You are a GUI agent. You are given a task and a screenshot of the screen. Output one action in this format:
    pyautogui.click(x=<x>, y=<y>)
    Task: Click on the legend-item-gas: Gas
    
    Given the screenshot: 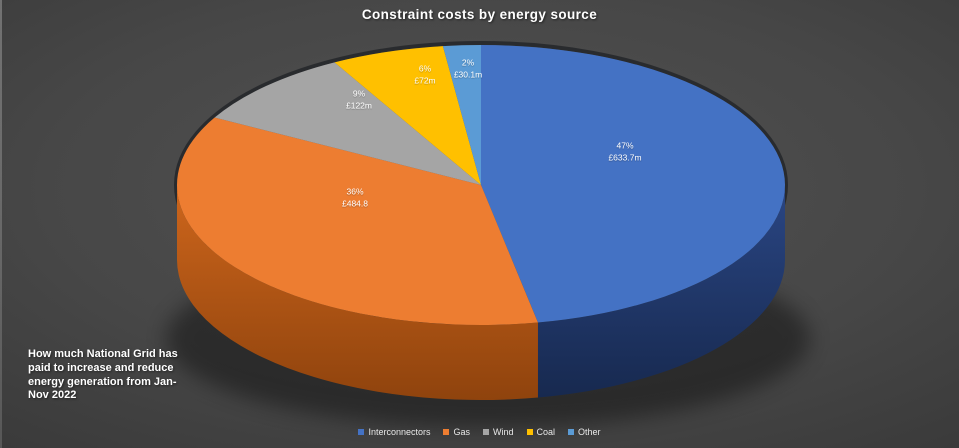 What is the action you would take?
    pyautogui.click(x=456, y=432)
    